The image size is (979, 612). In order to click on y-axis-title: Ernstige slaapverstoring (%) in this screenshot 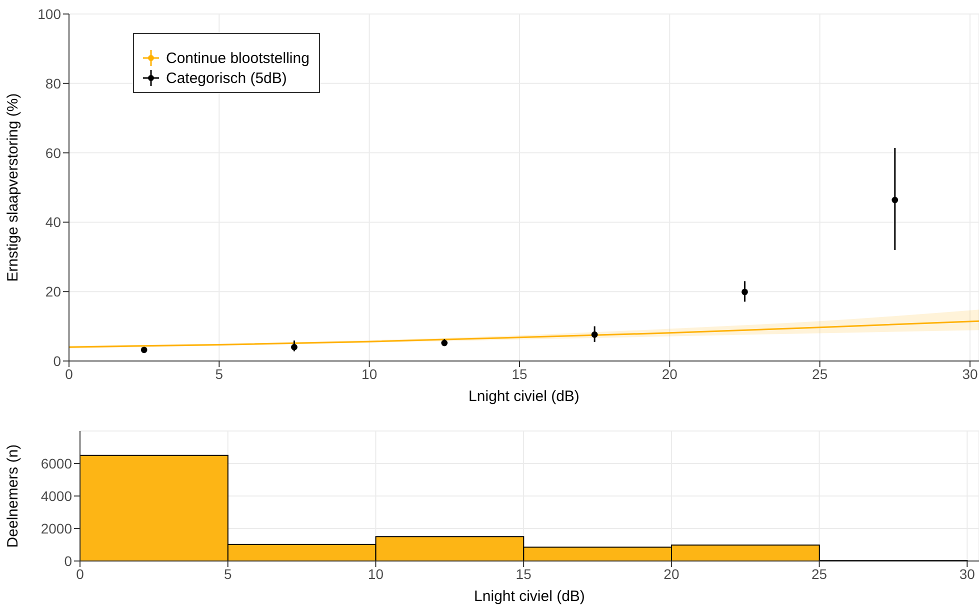, I will do `click(13, 187)`.